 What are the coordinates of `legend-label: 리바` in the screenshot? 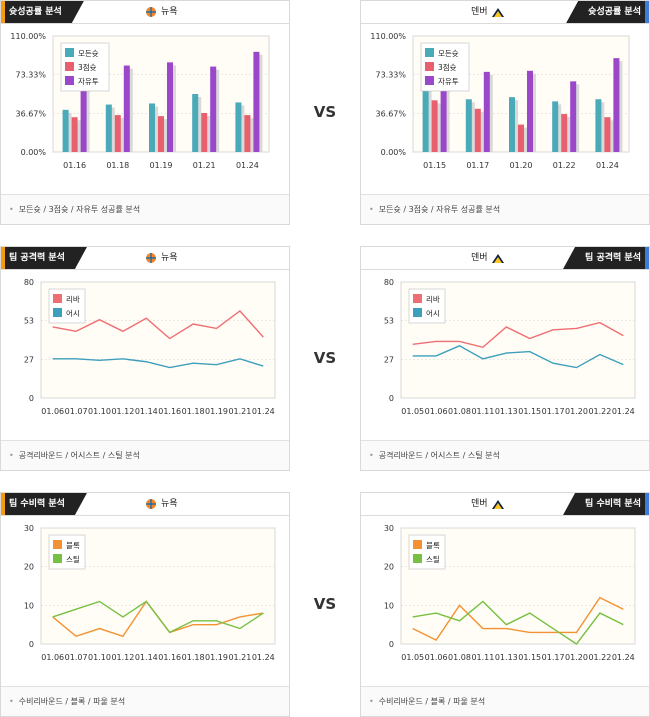 It's located at (433, 299).